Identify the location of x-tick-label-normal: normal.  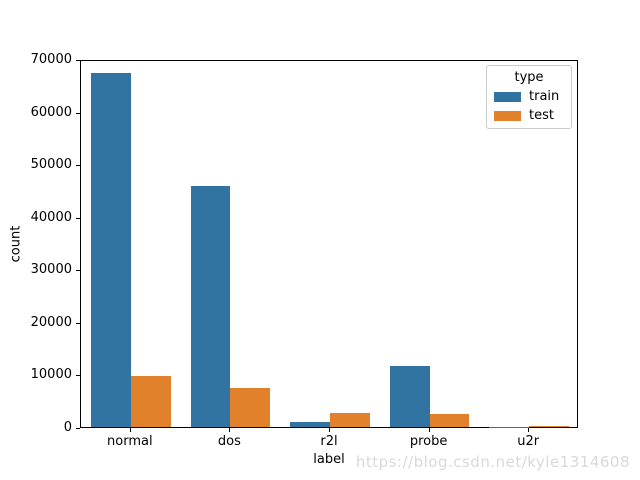
(130, 441).